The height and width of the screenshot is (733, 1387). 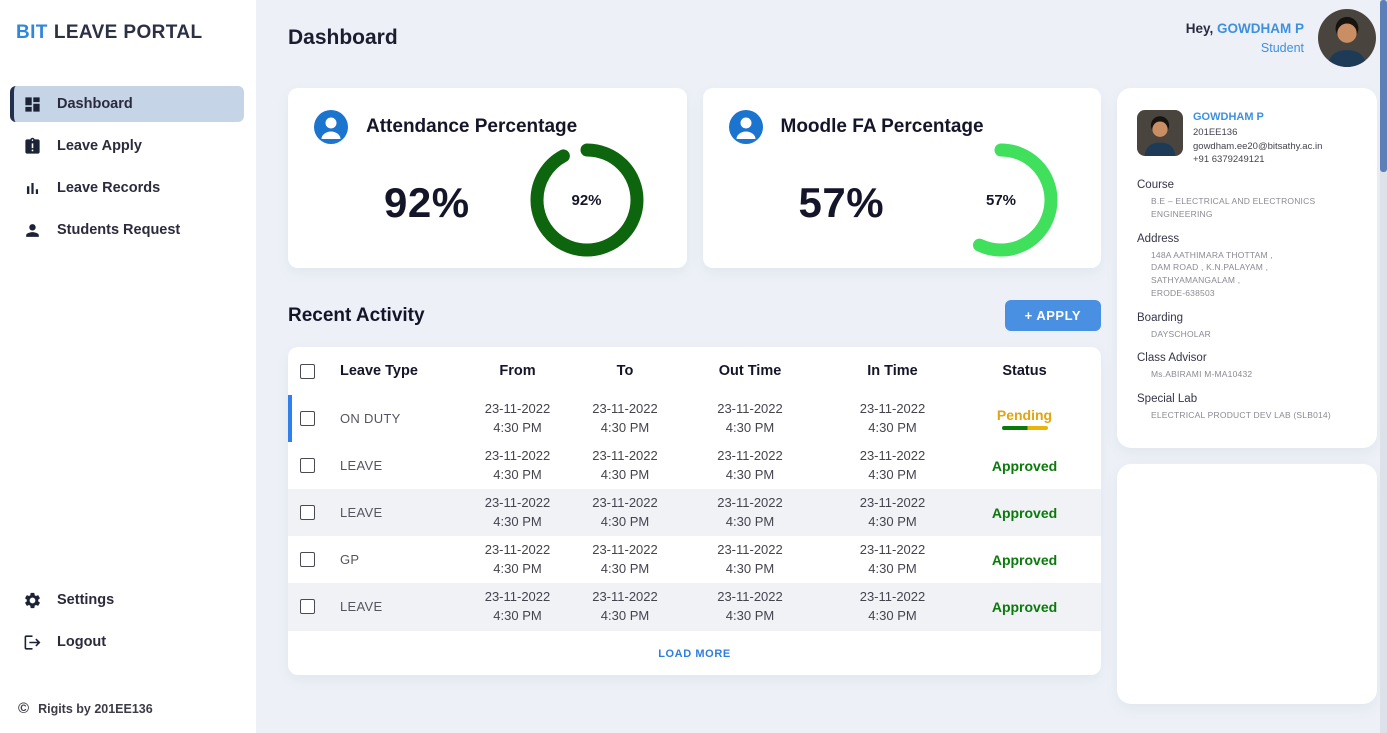 I want to click on section-value: Ms.ABIRAMI M-MA10432, so click(x=1202, y=374).